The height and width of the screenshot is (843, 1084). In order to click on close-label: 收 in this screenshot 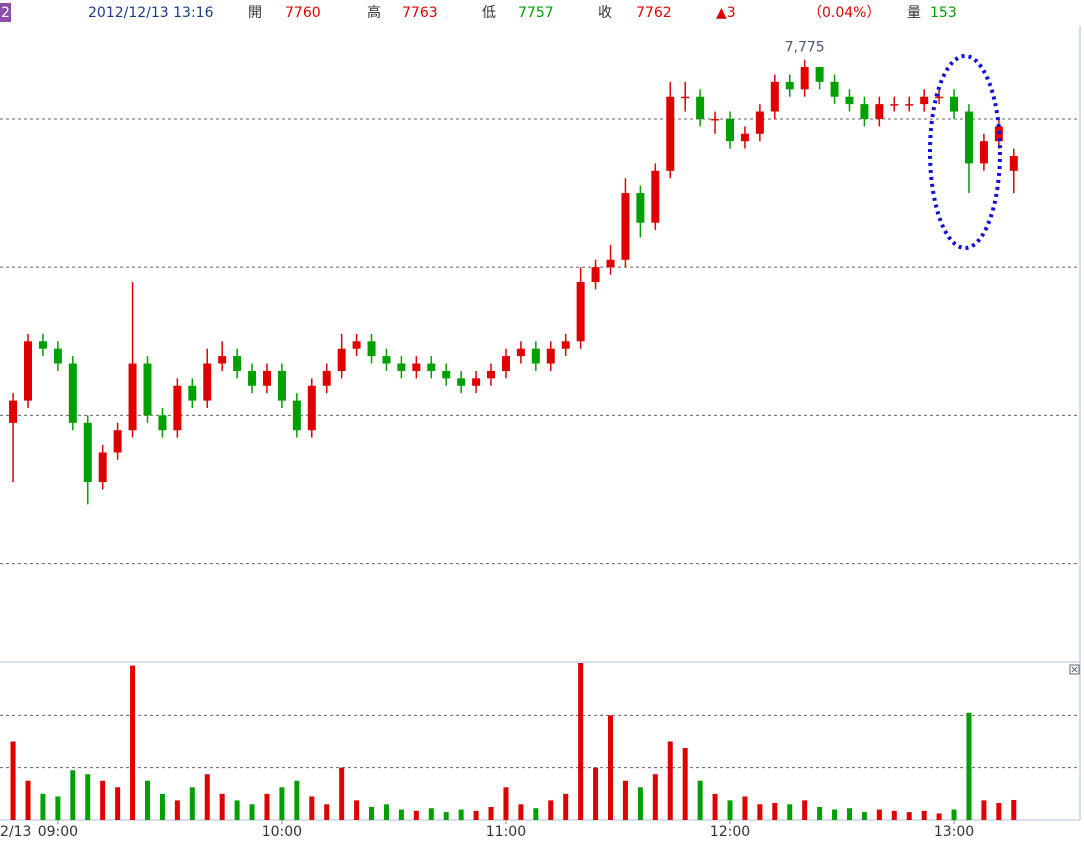, I will do `click(605, 13)`.